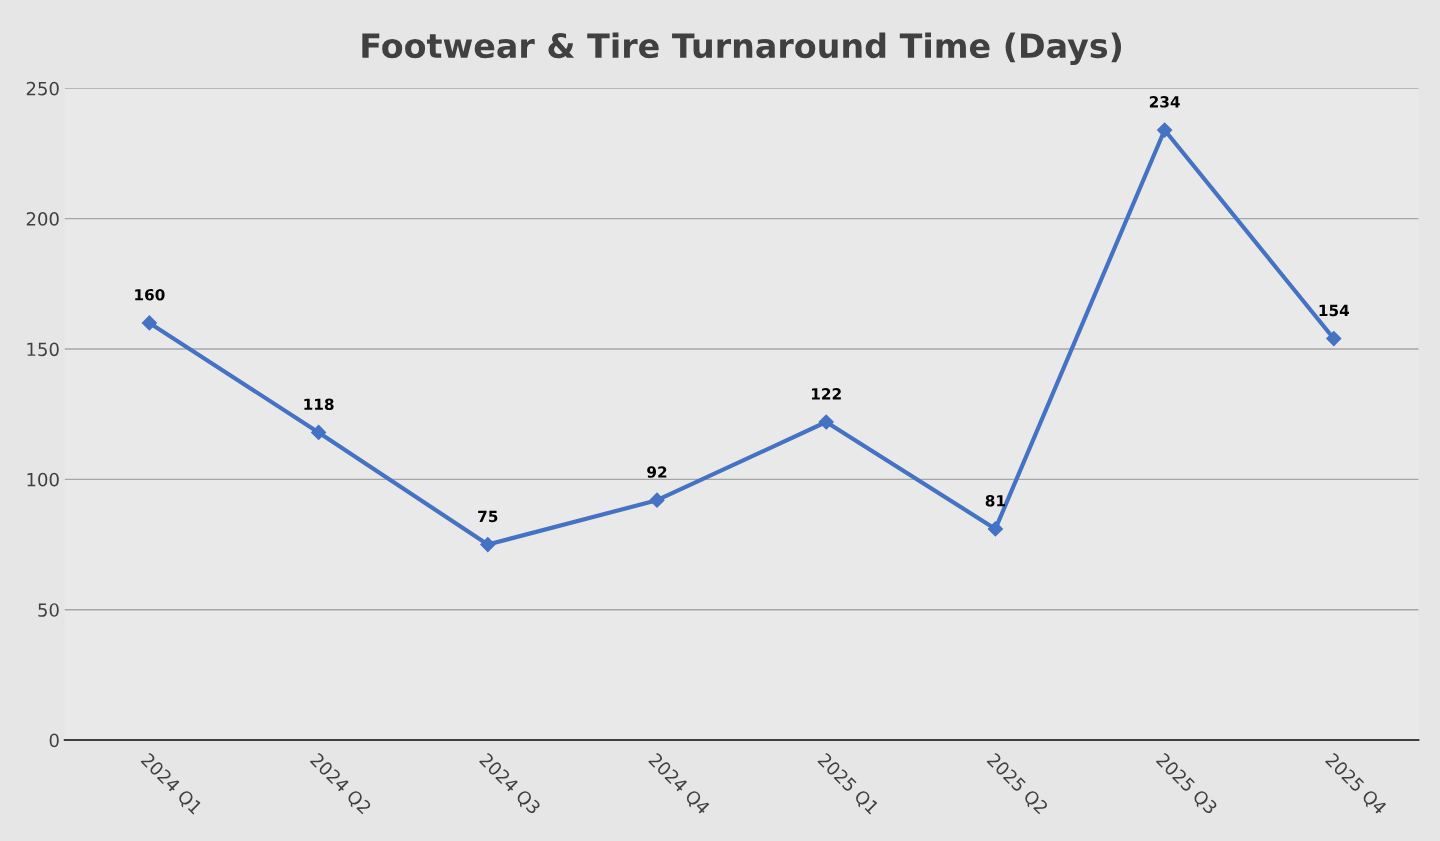 This screenshot has width=1440, height=841. I want to click on data-label: 92, so click(657, 472).